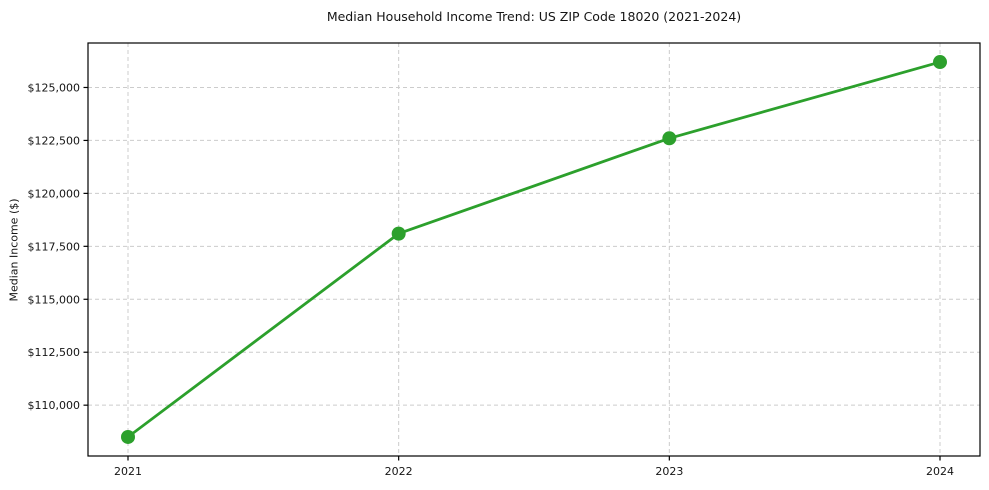 This screenshot has width=989, height=490. I want to click on y-axis-label: Median Income ($), so click(14, 250).